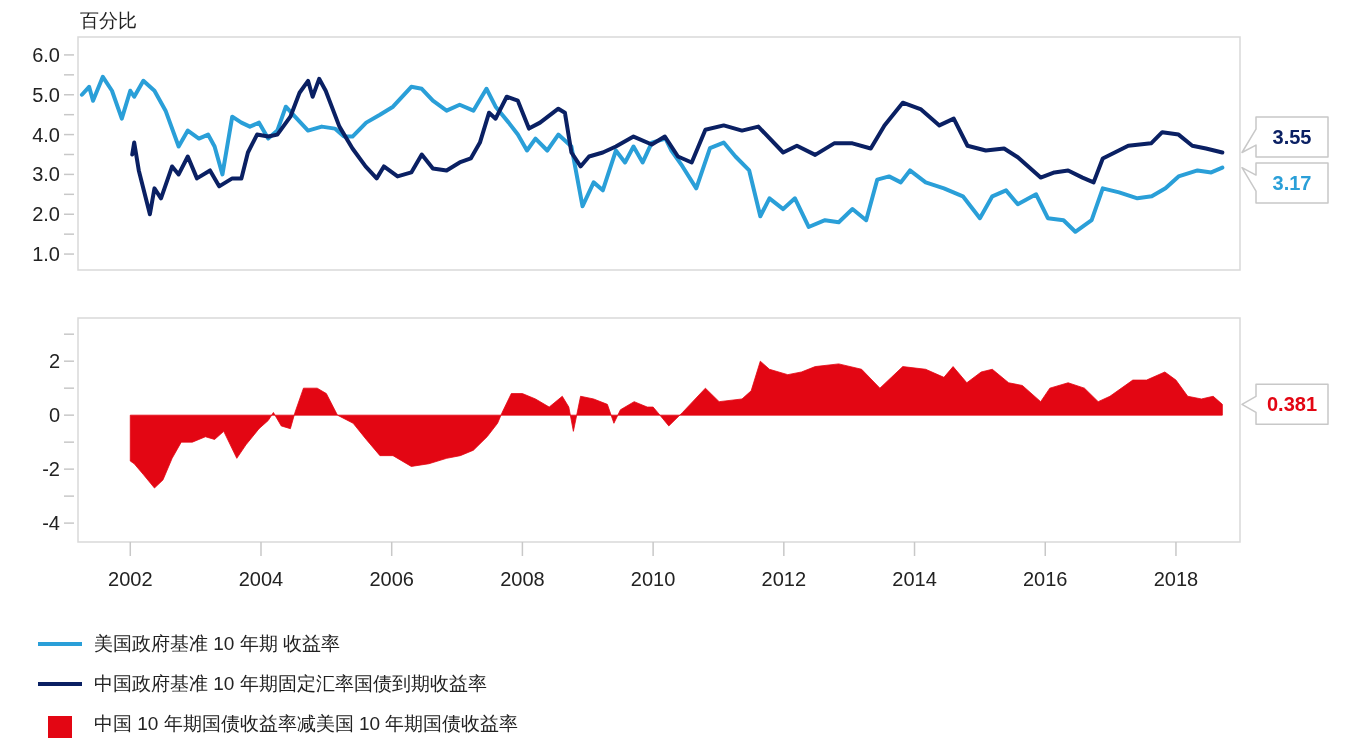 The width and height of the screenshot is (1371, 749). What do you see at coordinates (1285, 404) in the screenshot?
I see `callout: 0.381` at bounding box center [1285, 404].